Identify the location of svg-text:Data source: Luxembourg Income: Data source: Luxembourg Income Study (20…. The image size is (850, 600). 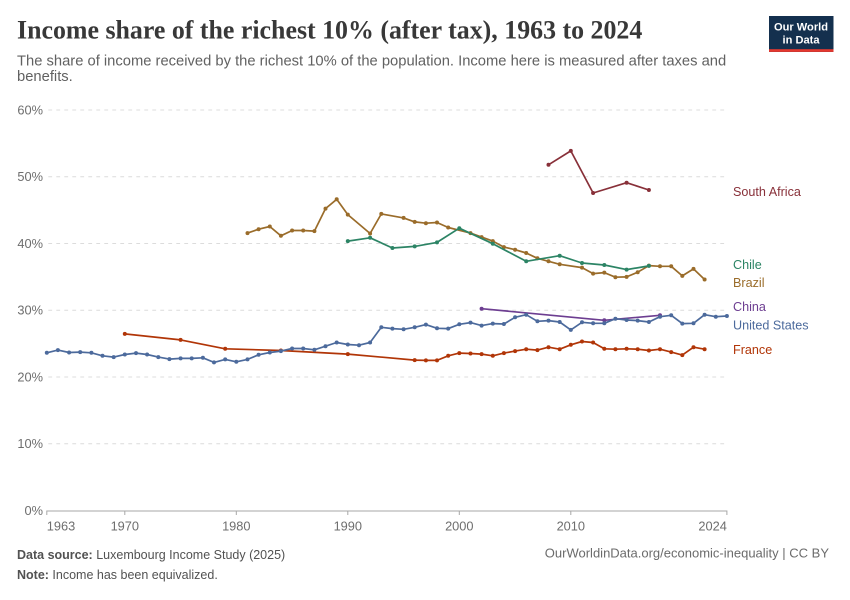
(151, 555).